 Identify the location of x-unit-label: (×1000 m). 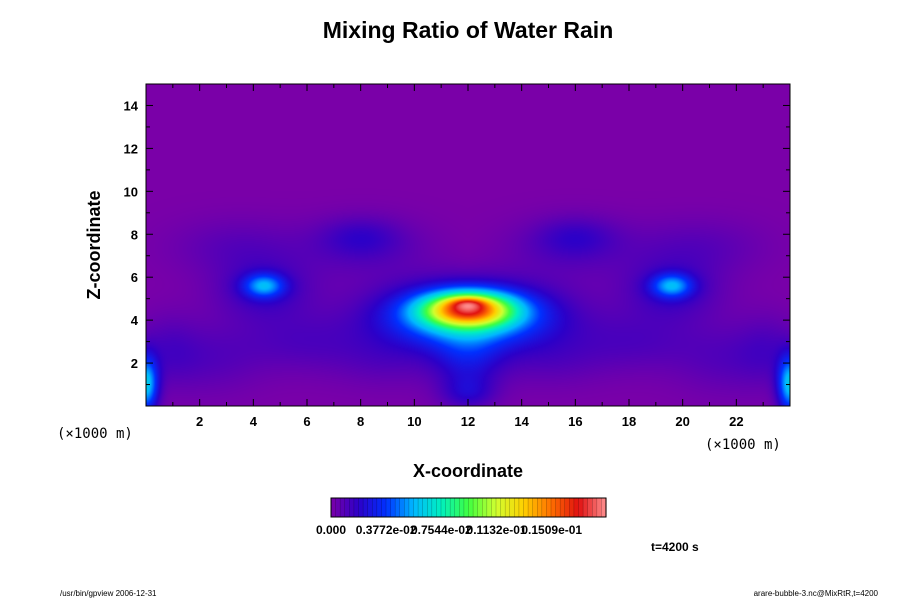
(743, 445).